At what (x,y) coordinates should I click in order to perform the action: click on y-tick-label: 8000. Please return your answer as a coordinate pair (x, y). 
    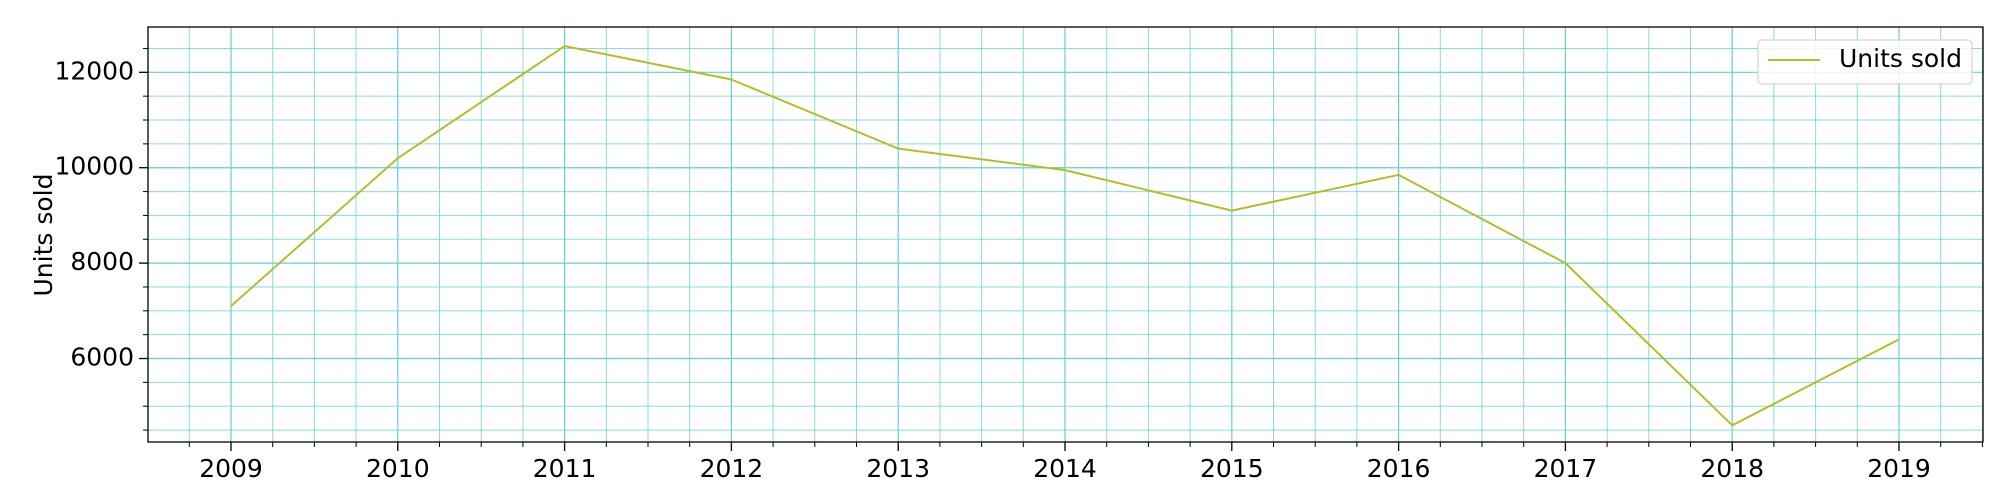
    Looking at the image, I should click on (102, 261).